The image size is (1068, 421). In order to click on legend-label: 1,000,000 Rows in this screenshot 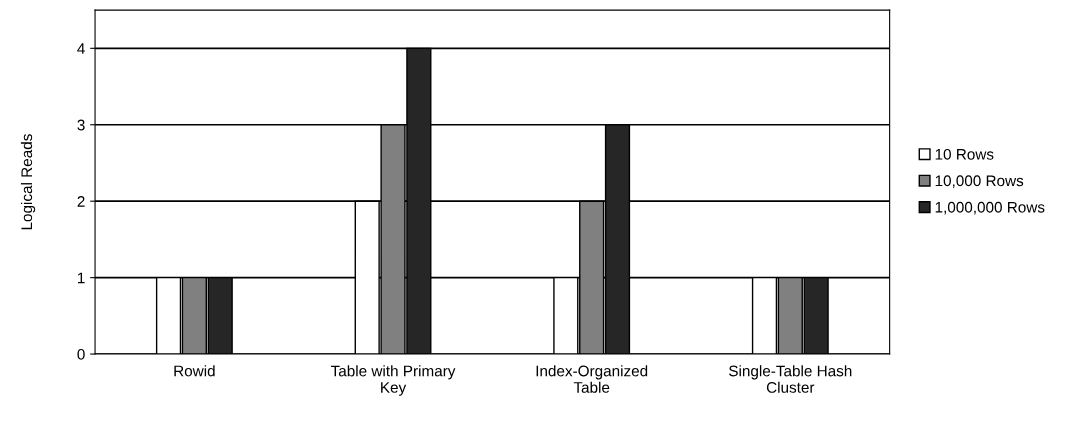, I will do `click(990, 208)`.